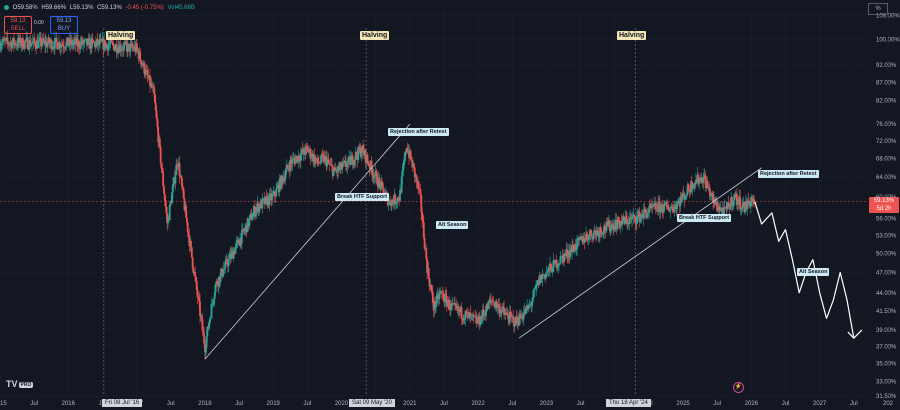 The width and height of the screenshot is (900, 410). I want to click on y-tick-label: 47.00%, so click(886, 273).